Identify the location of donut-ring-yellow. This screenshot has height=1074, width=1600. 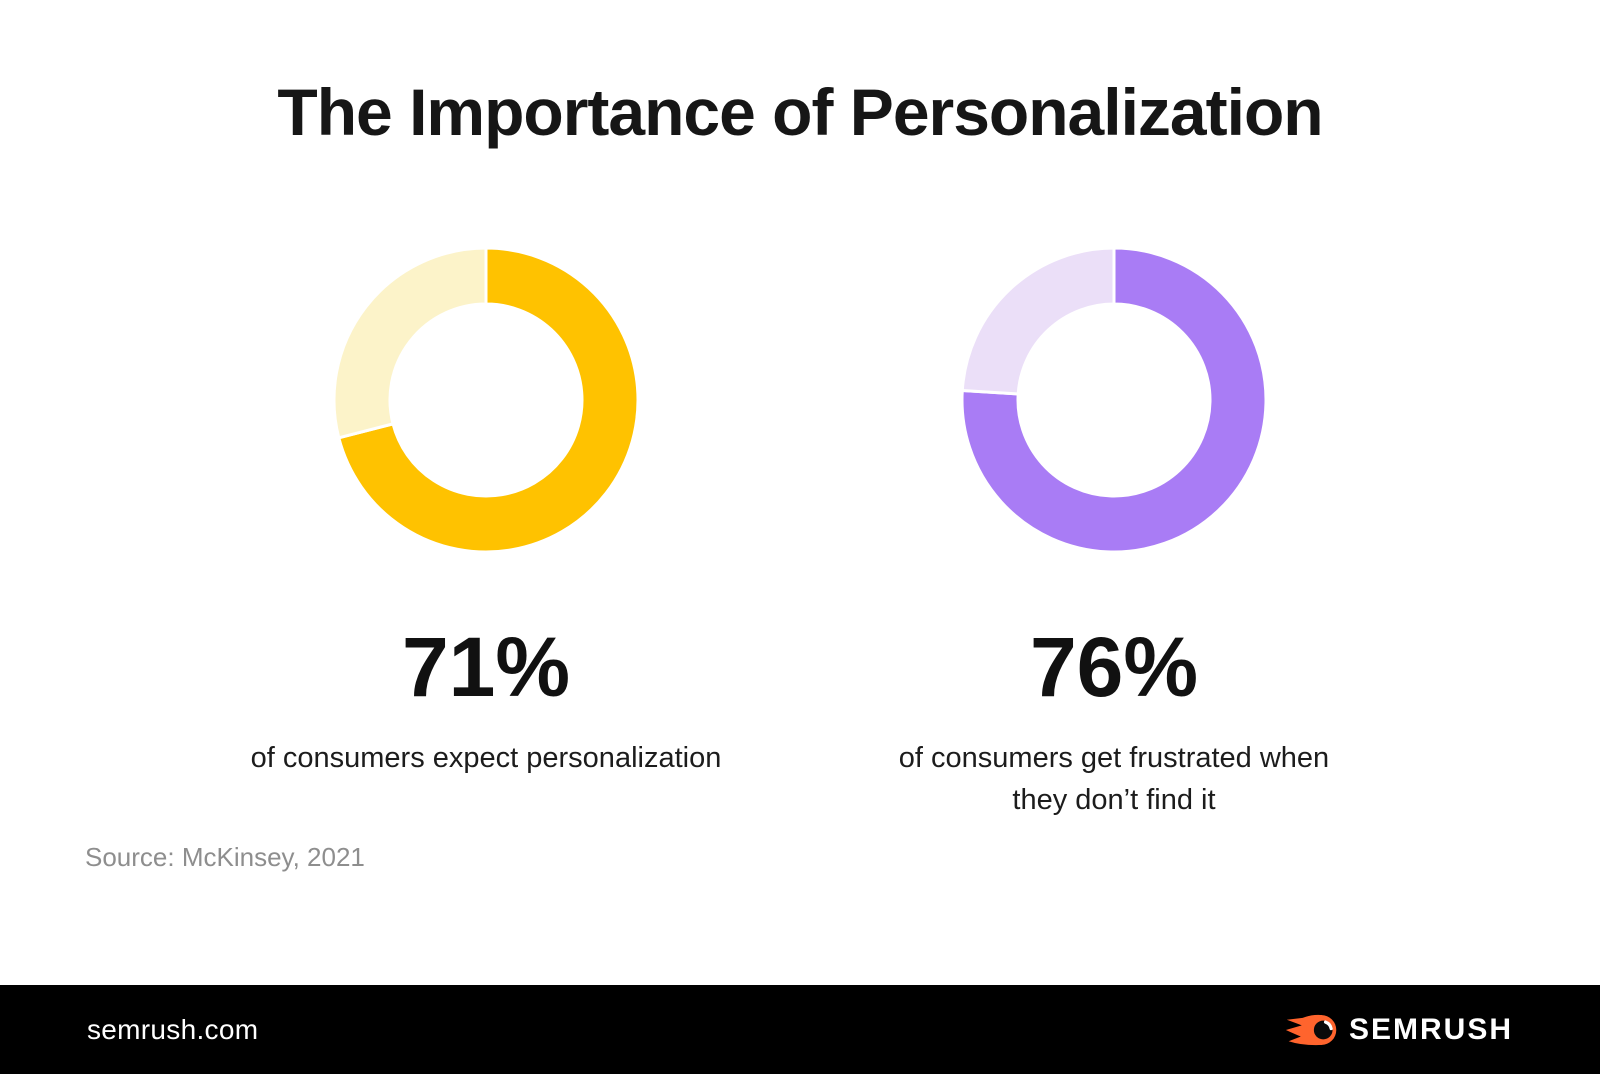
(486, 400).